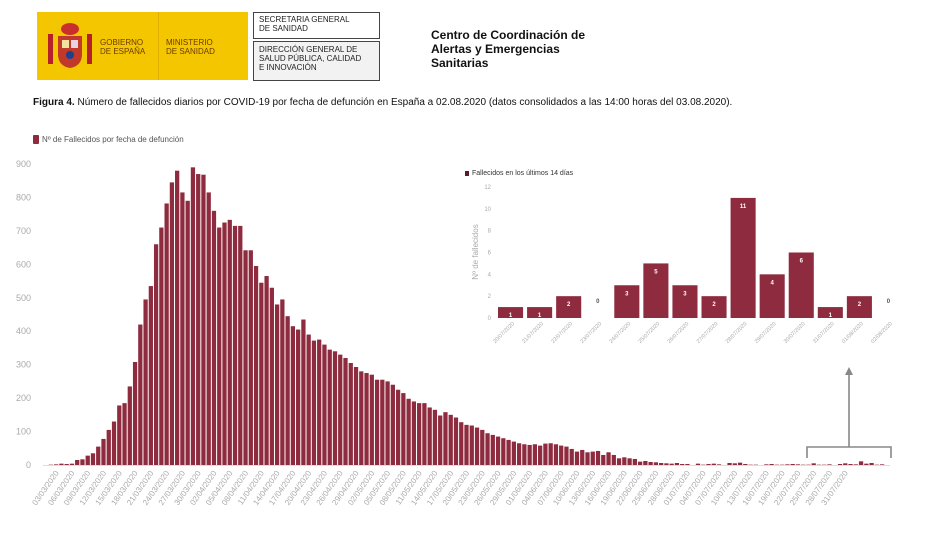  Describe the element at coordinates (490, 275) in the screenshot. I see `inset-y-tick-label: 4` at that location.